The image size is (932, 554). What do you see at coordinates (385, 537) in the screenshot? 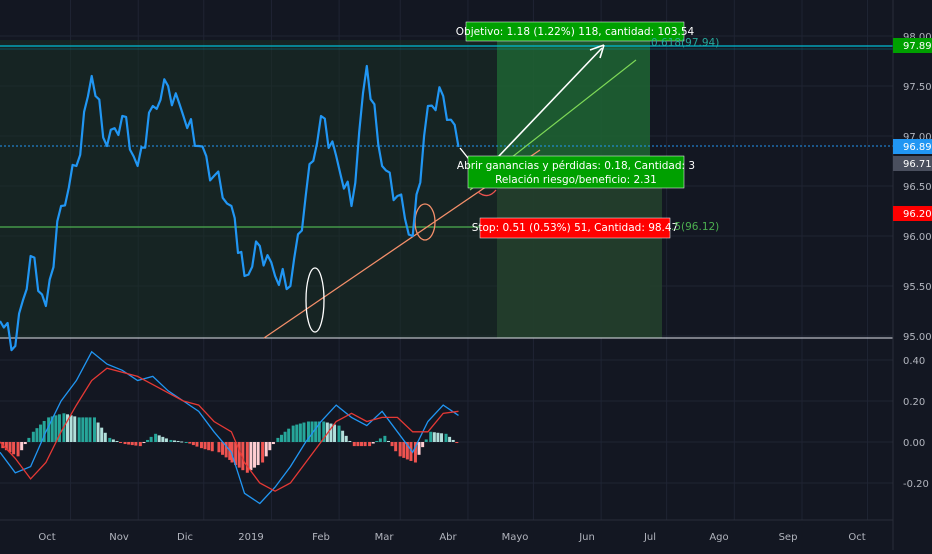
I see `time-tick-label: Mar` at bounding box center [385, 537].